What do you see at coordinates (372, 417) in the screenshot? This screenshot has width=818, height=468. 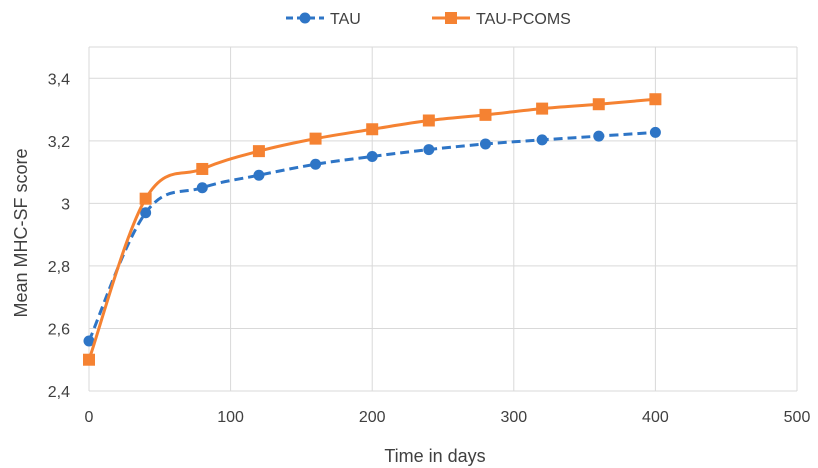 I see `x-tick-label: 200` at bounding box center [372, 417].